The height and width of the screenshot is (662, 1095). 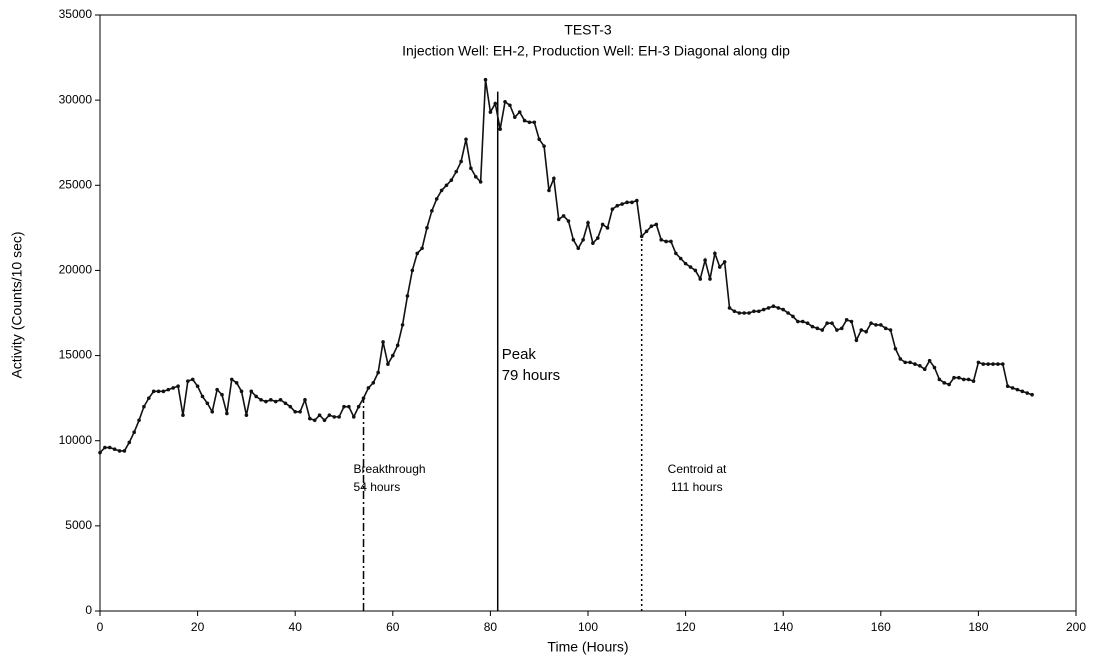 I want to click on x-tick-label: 120, so click(x=686, y=627).